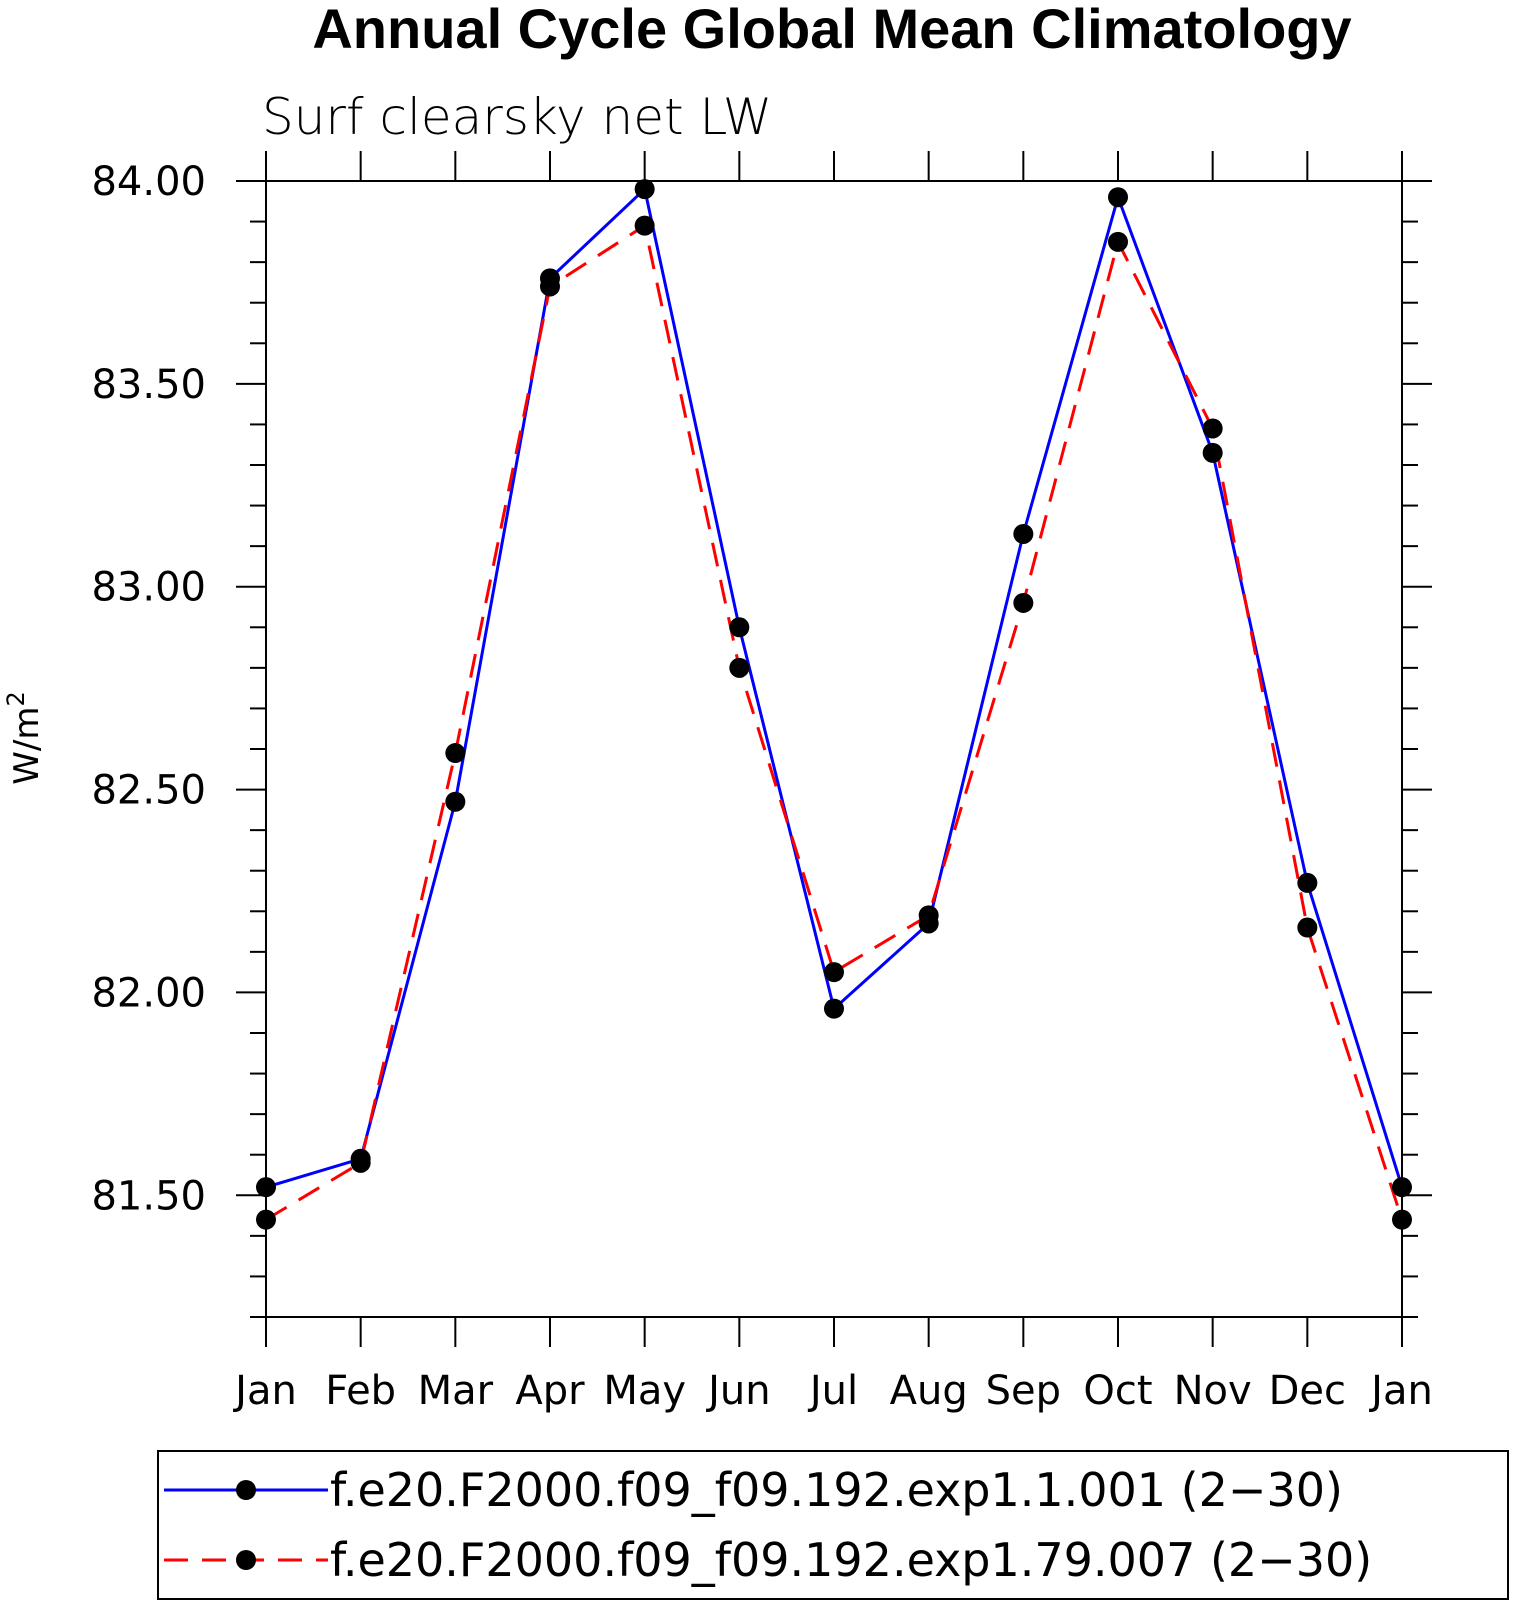 This screenshot has width=1514, height=1604. I want to click on y-tick-label: 82.50, so click(148, 791).